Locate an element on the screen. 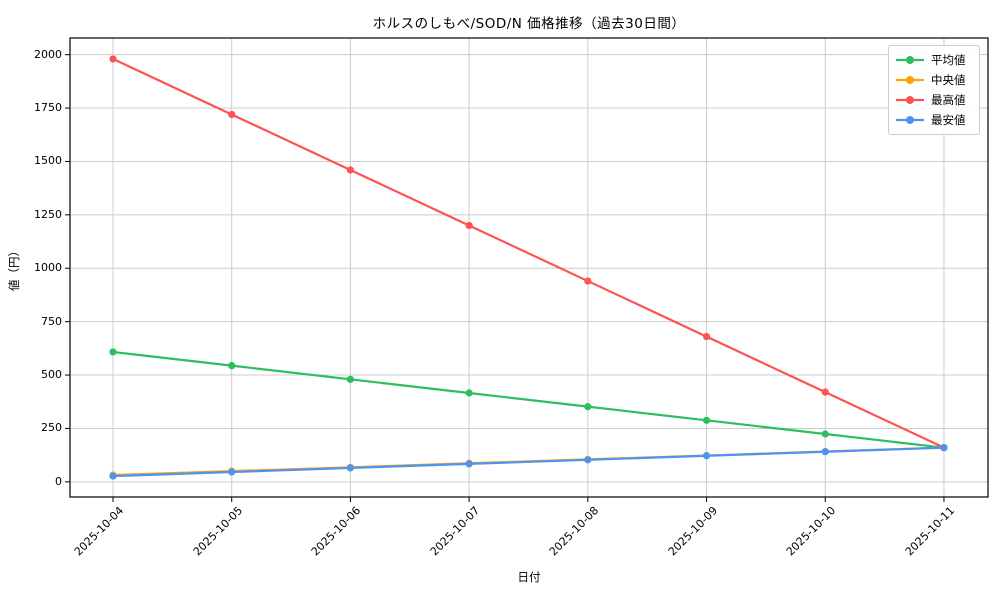 This screenshot has height=600, width=1000. y-tick-label: 1750 is located at coordinates (48, 108).